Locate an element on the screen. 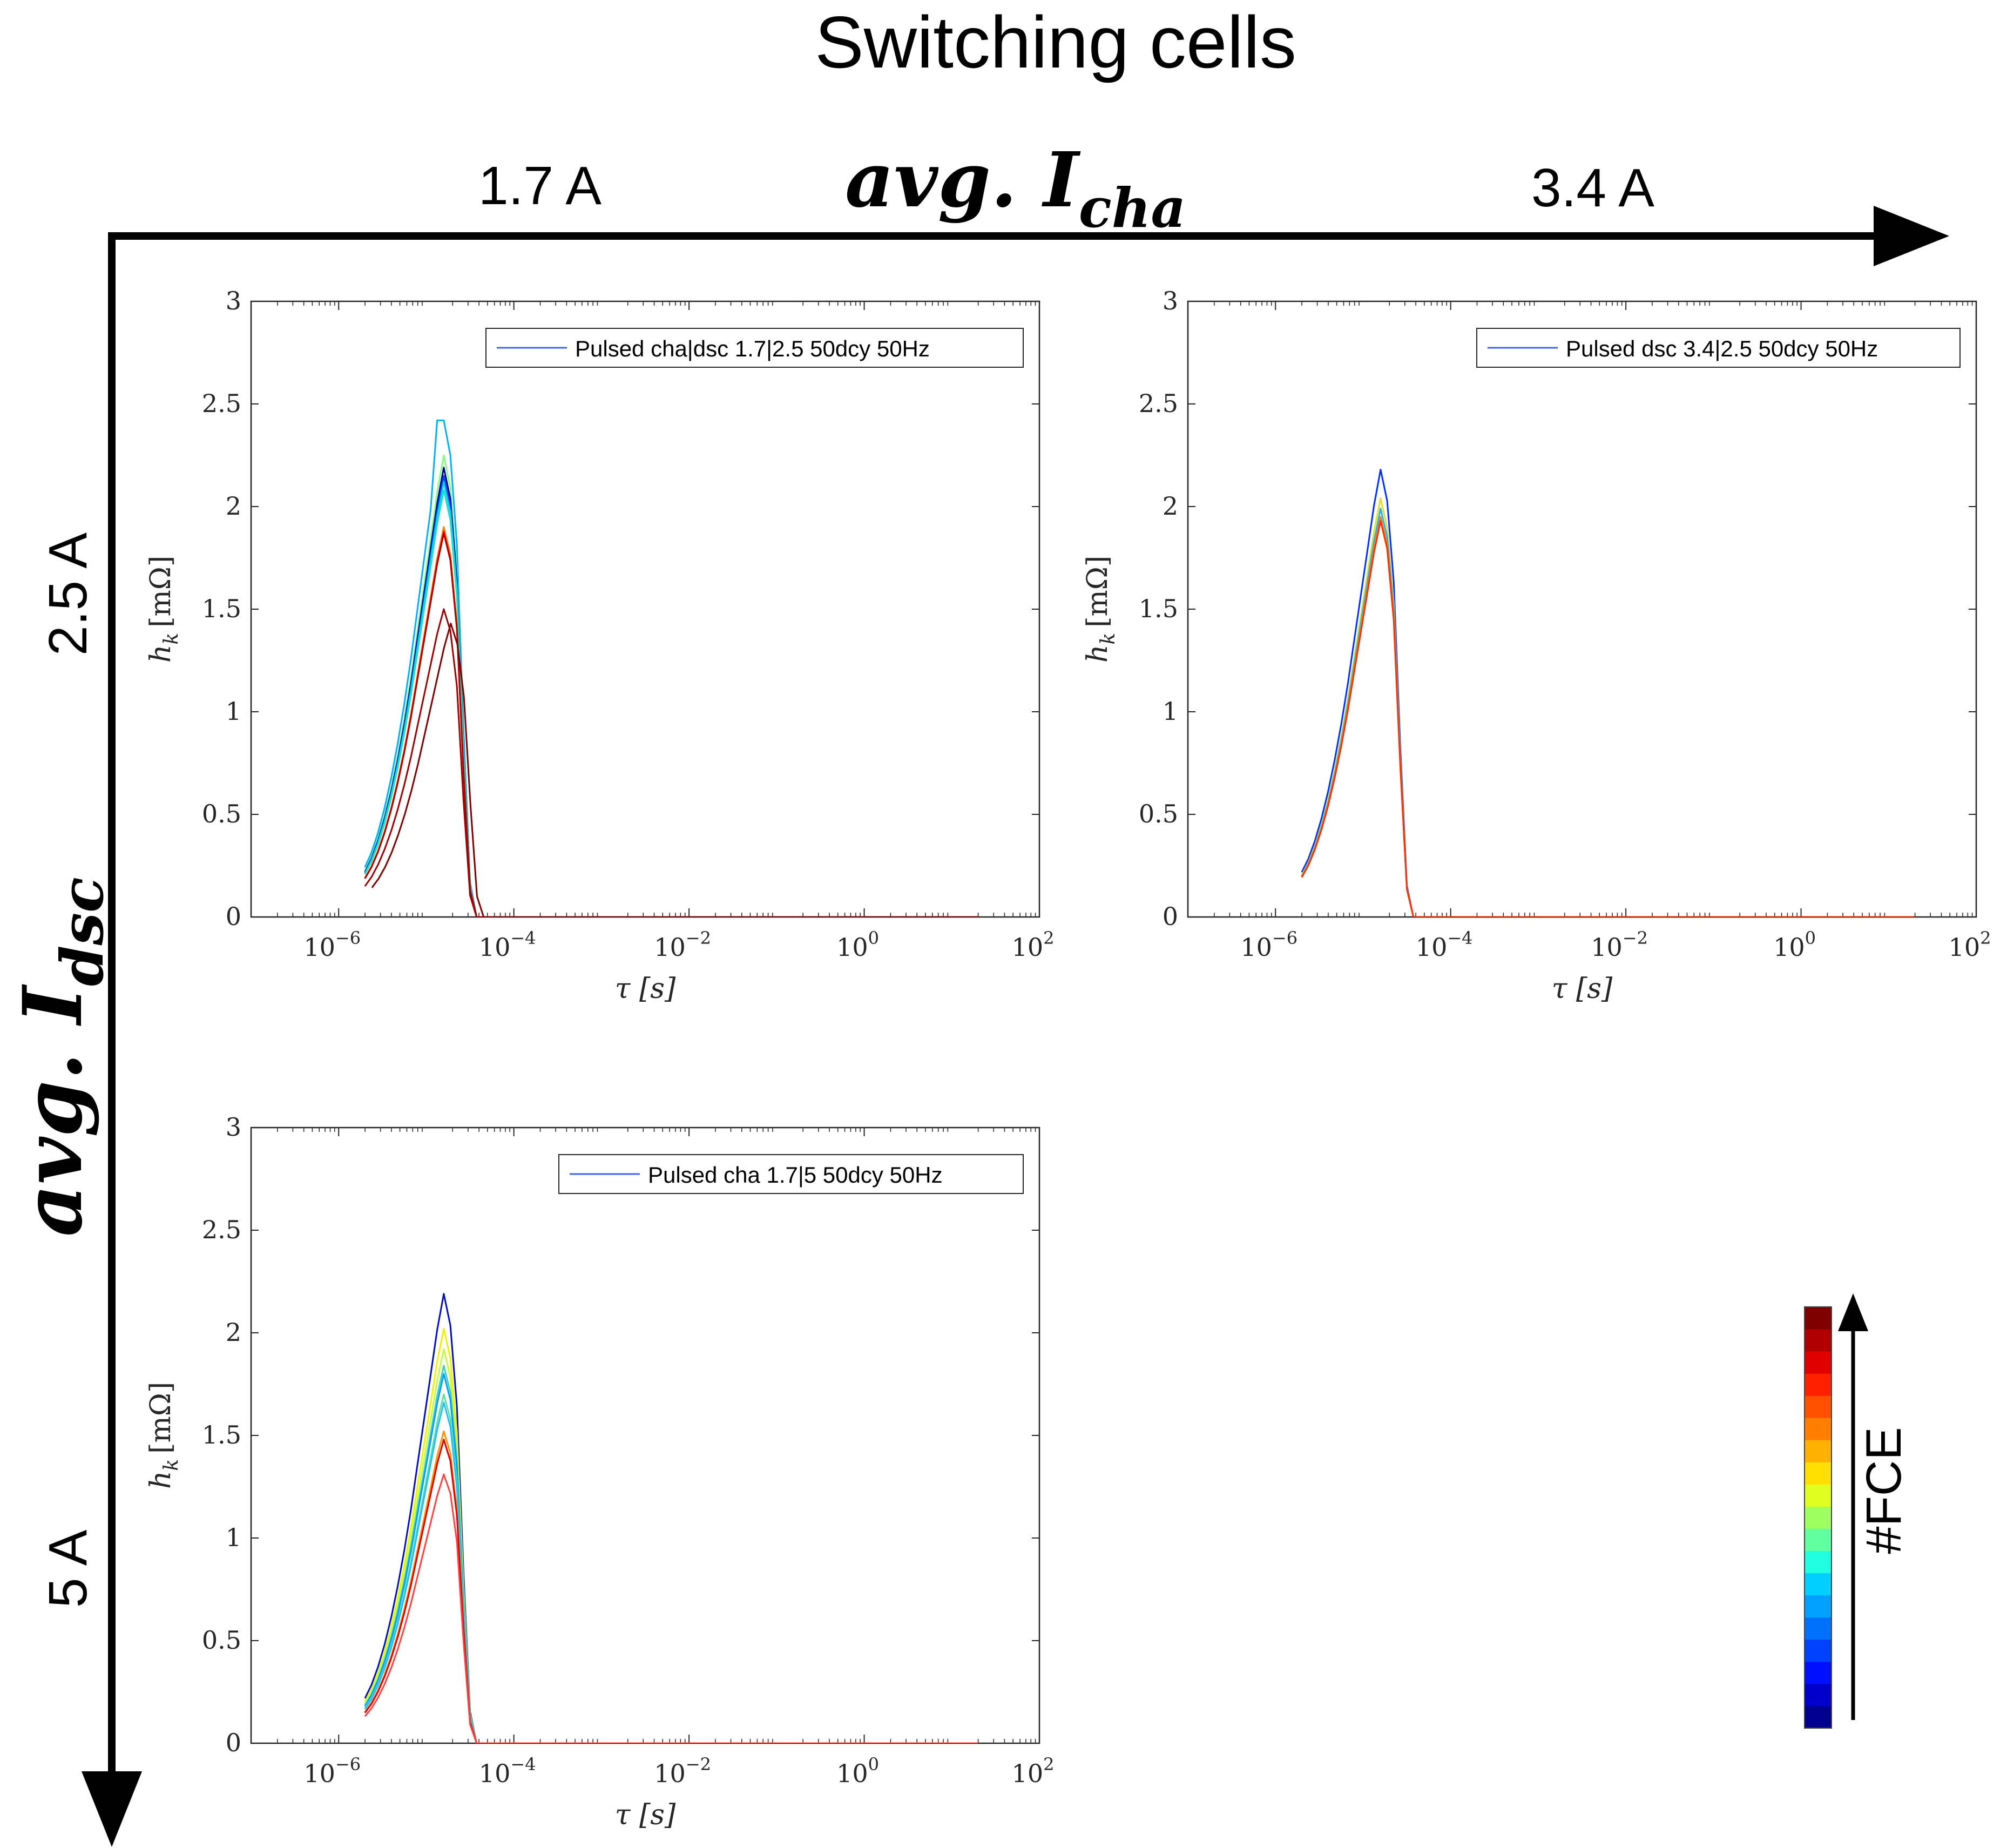 This screenshot has width=2007, height=1848. x-axis-label-text: avg. I is located at coordinates (963, 180).